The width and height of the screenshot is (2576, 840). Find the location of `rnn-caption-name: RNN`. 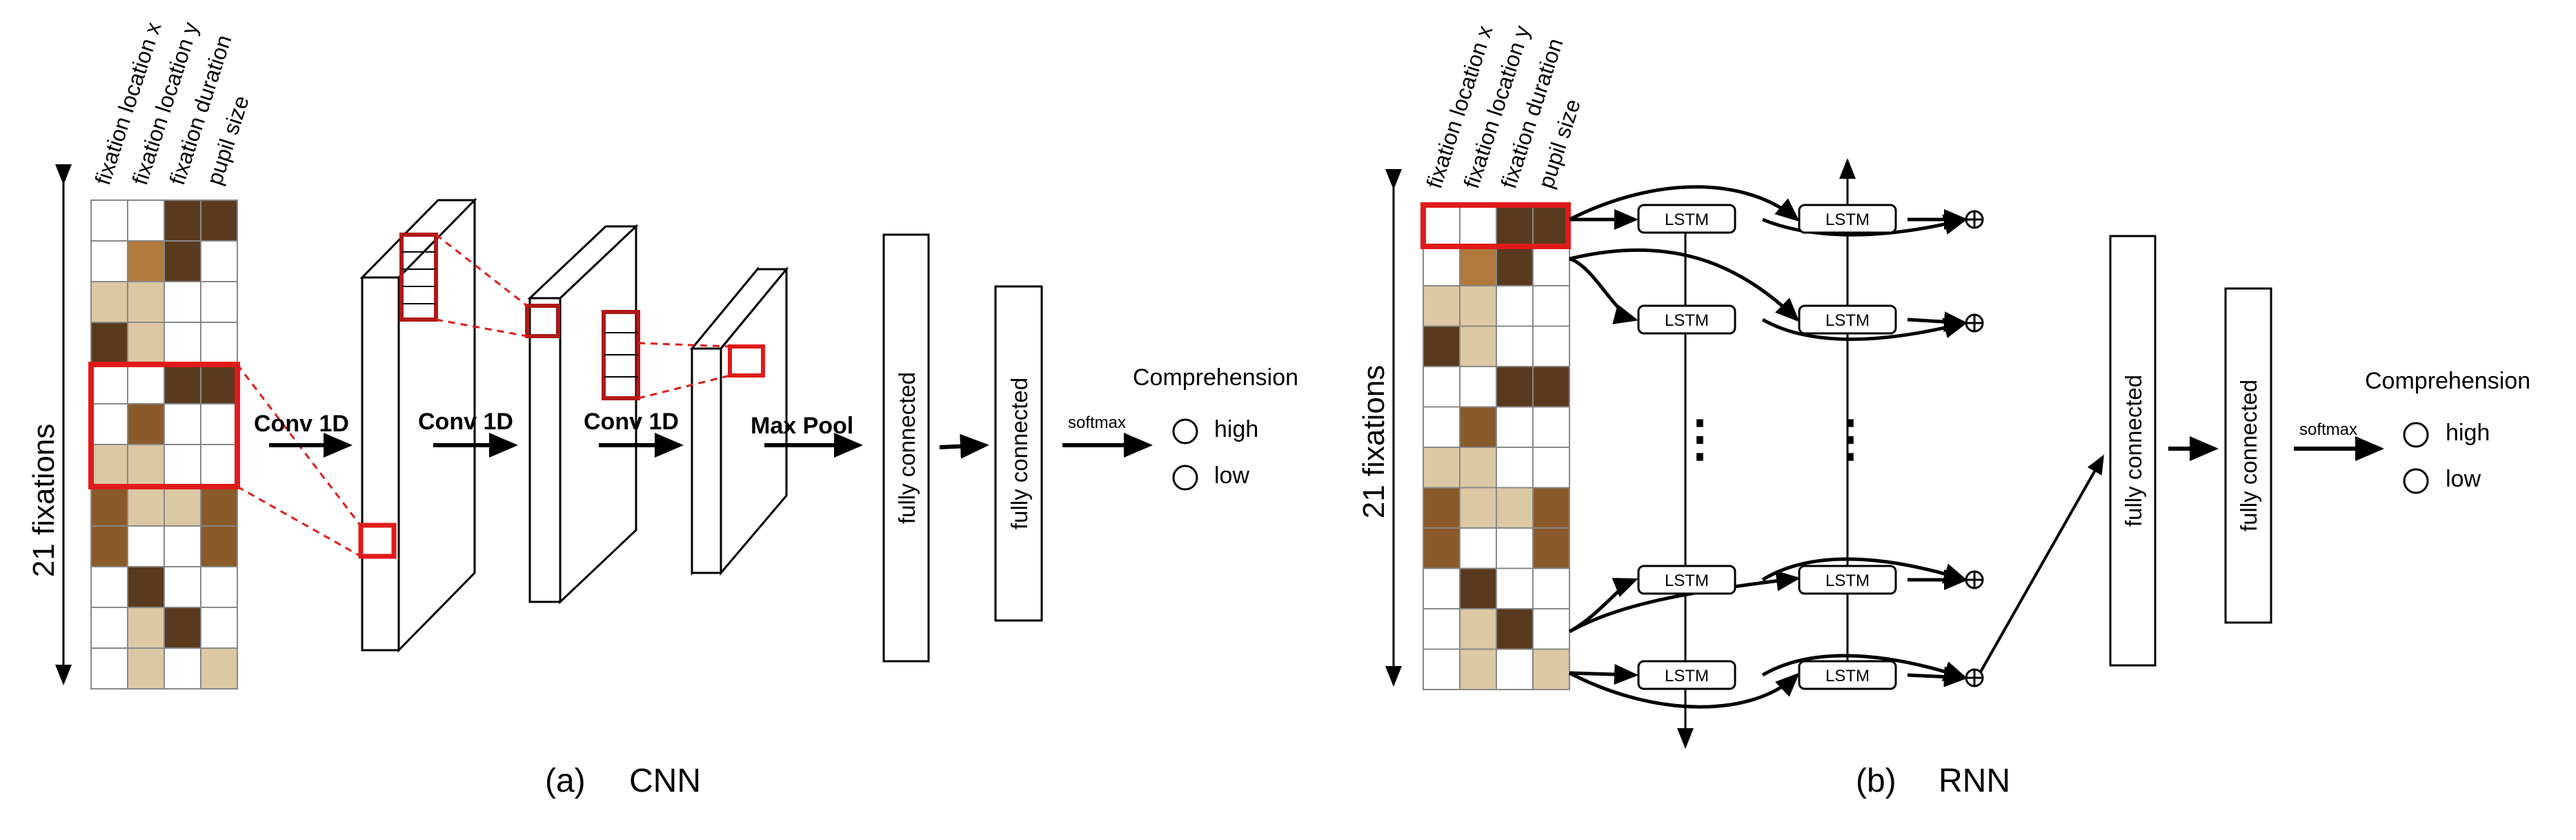

rnn-caption-name: RNN is located at coordinates (1974, 781).